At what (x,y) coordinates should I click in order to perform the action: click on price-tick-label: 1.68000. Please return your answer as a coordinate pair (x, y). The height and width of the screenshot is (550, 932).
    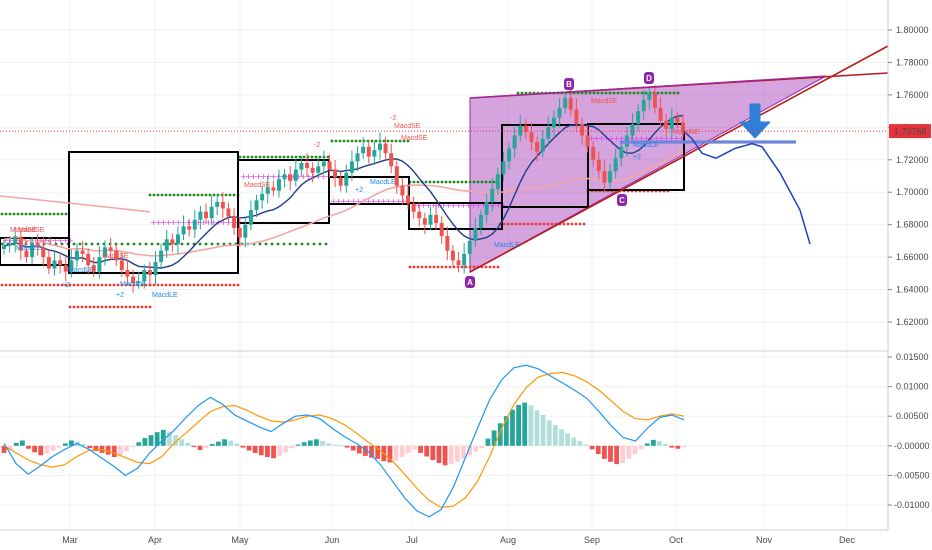
    Looking at the image, I should click on (912, 225).